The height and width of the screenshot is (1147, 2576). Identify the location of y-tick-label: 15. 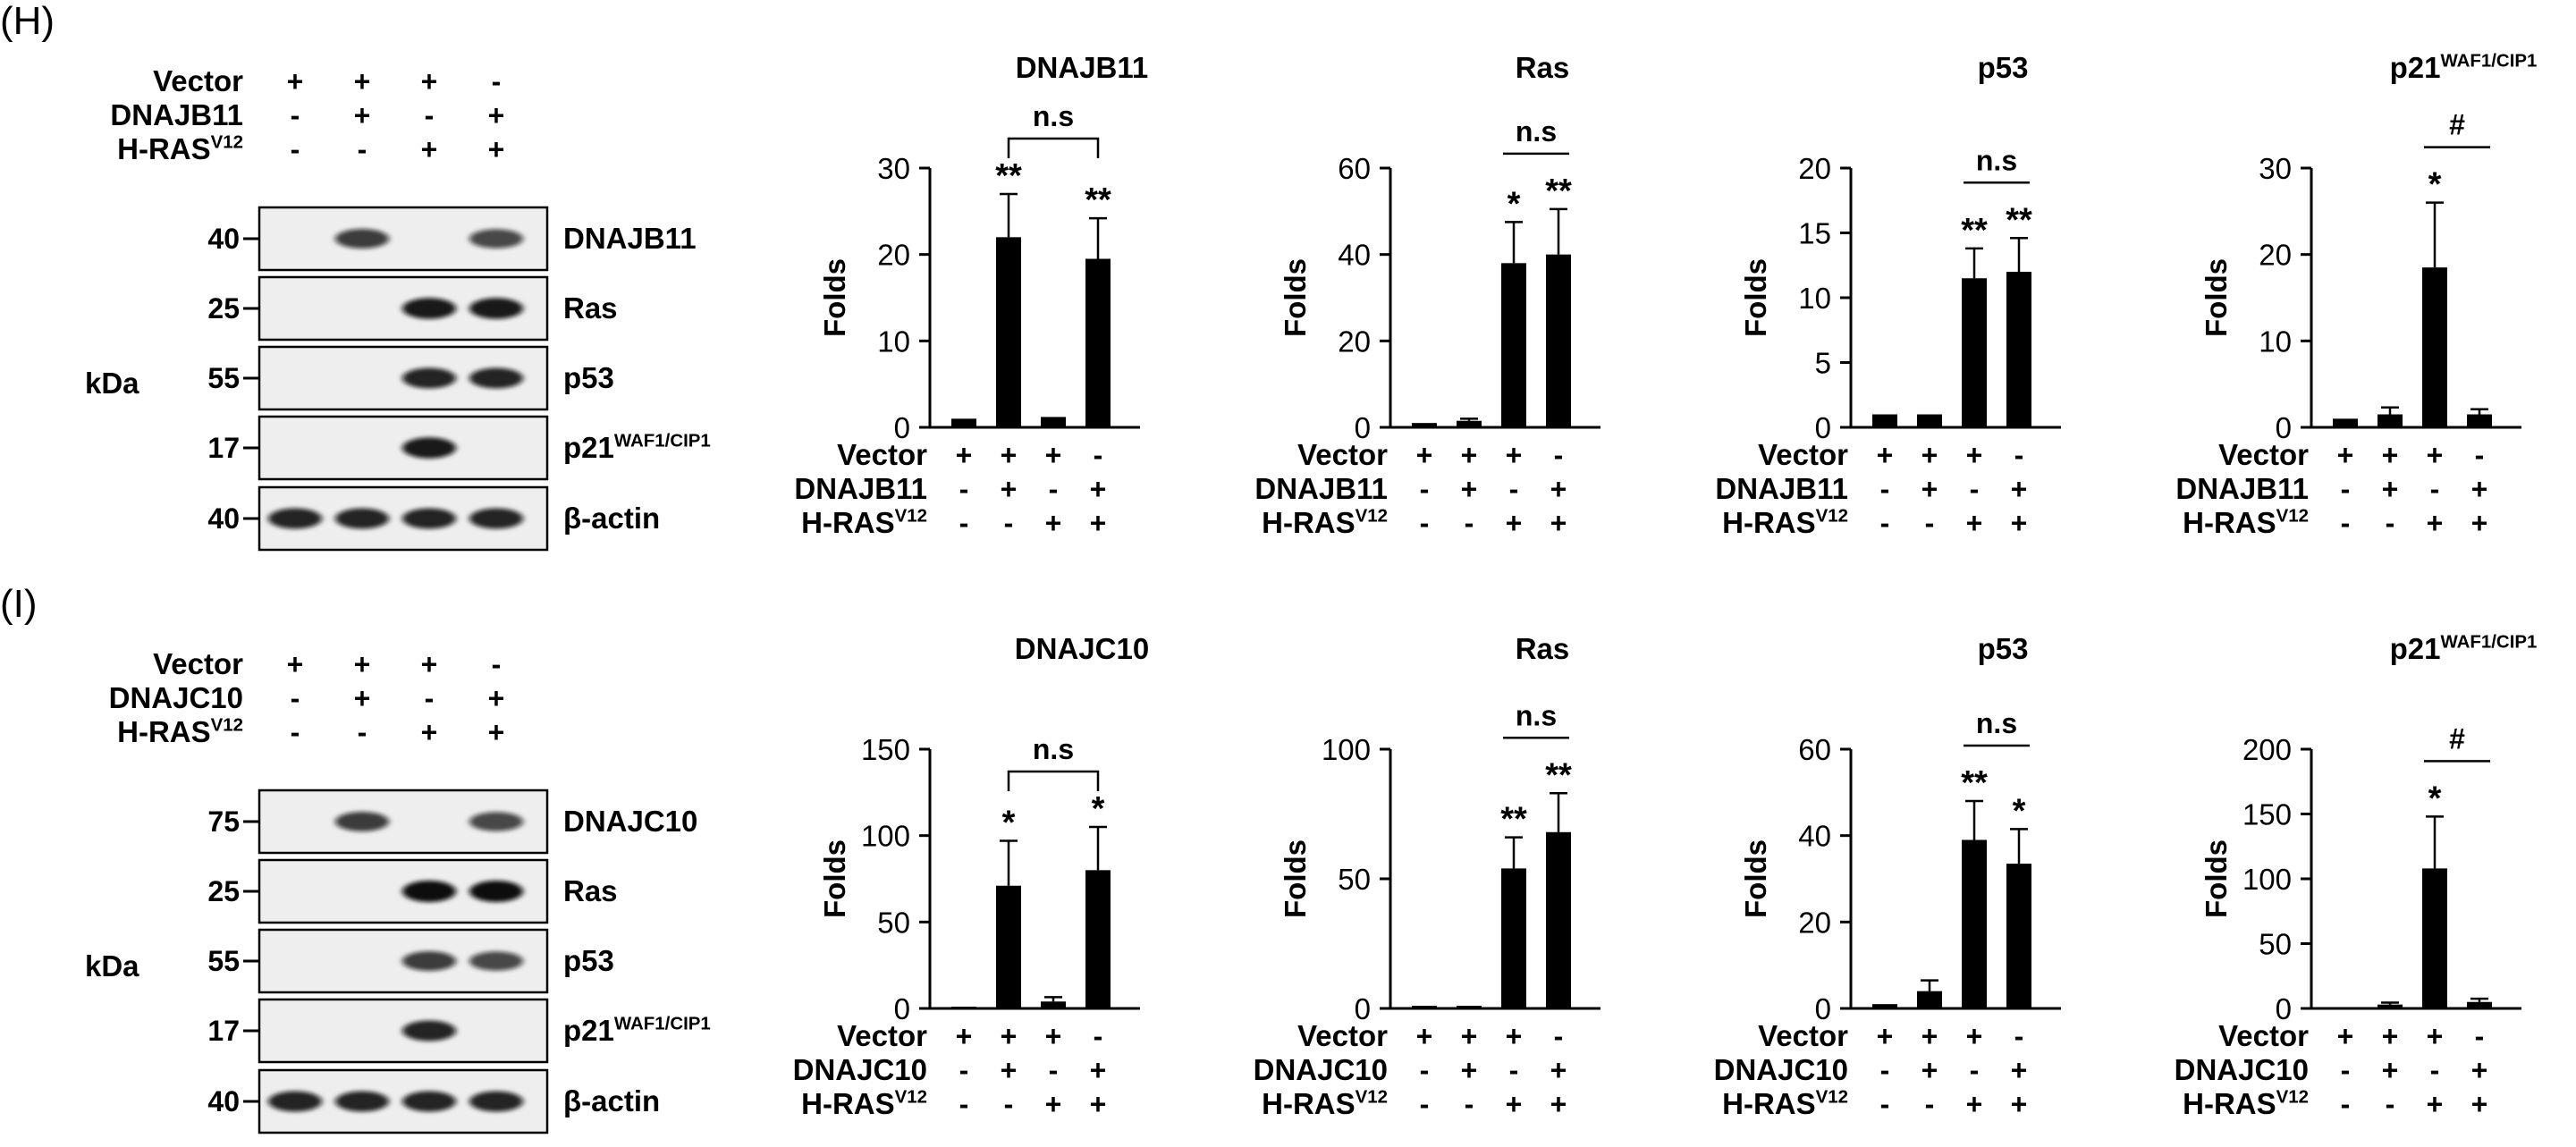
(1814, 233).